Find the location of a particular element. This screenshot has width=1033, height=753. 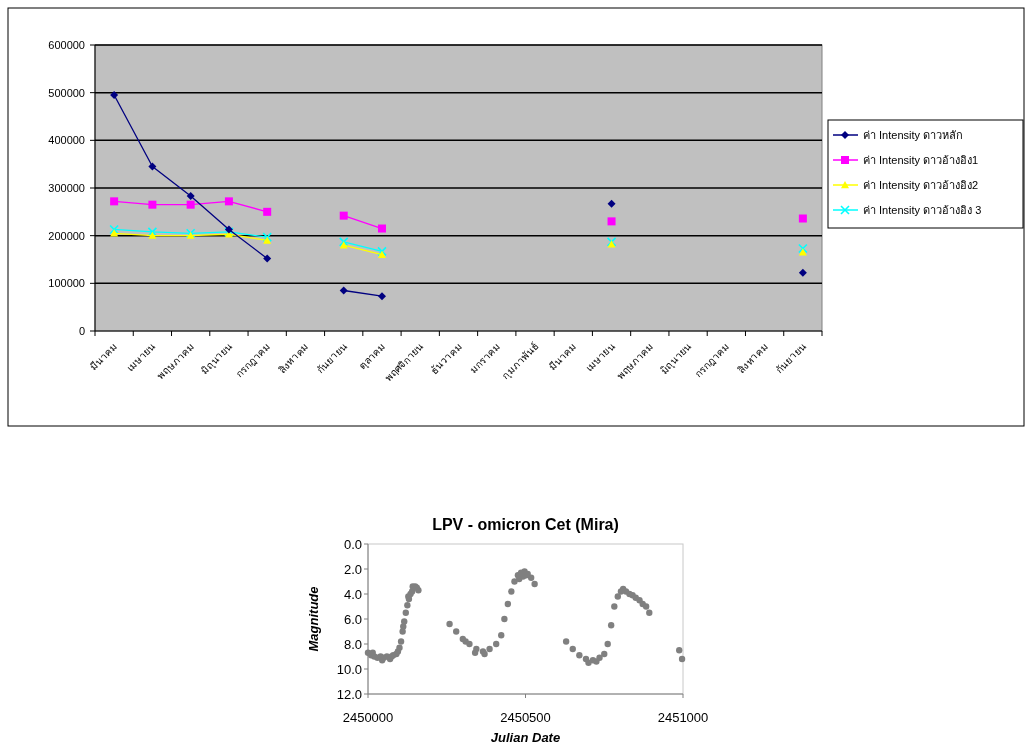

y-tick-label: 500000 is located at coordinates (66, 92).